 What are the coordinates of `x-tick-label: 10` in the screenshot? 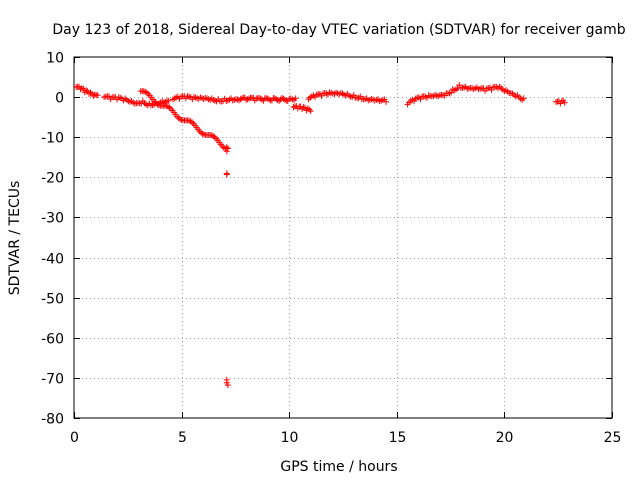 It's located at (290, 438).